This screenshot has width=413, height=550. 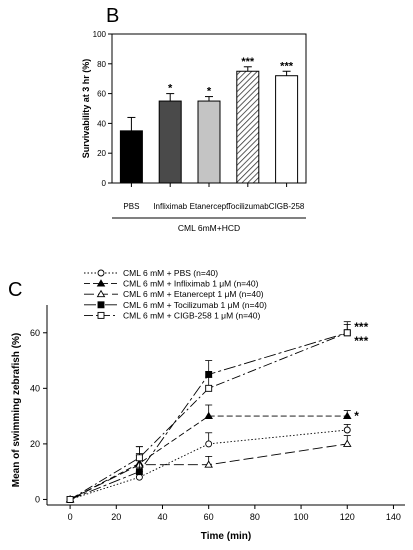 What do you see at coordinates (226, 536) in the screenshot?
I see `panel-c-x-axis-title: Time (min)` at bounding box center [226, 536].